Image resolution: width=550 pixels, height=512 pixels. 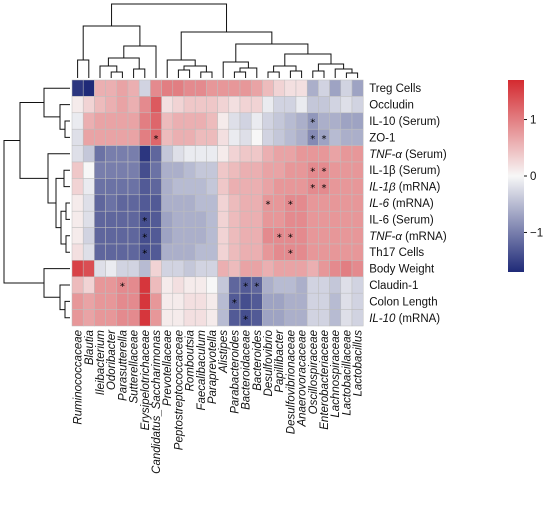 I want to click on row-label: Occludin, so click(x=391, y=106).